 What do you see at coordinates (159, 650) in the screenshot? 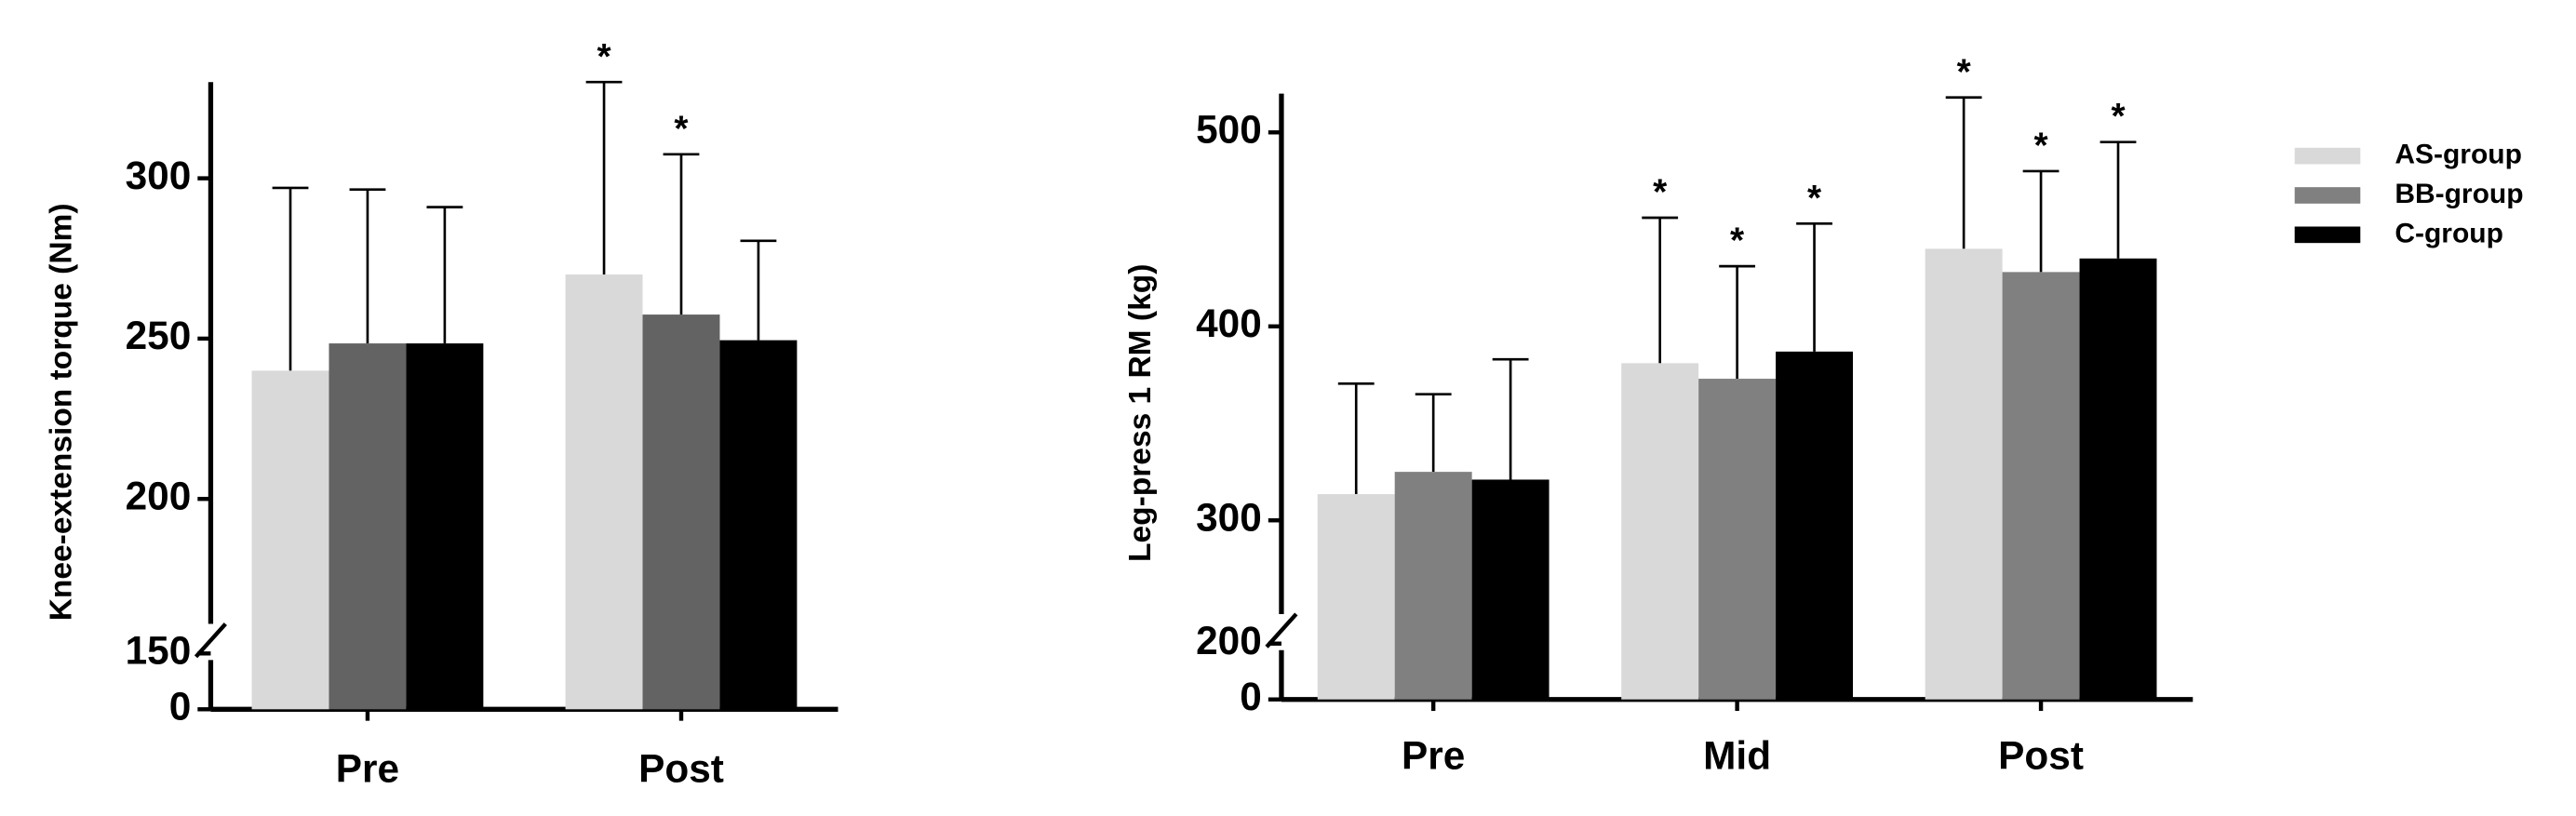
I see `y-tick-label: 150` at bounding box center [159, 650].